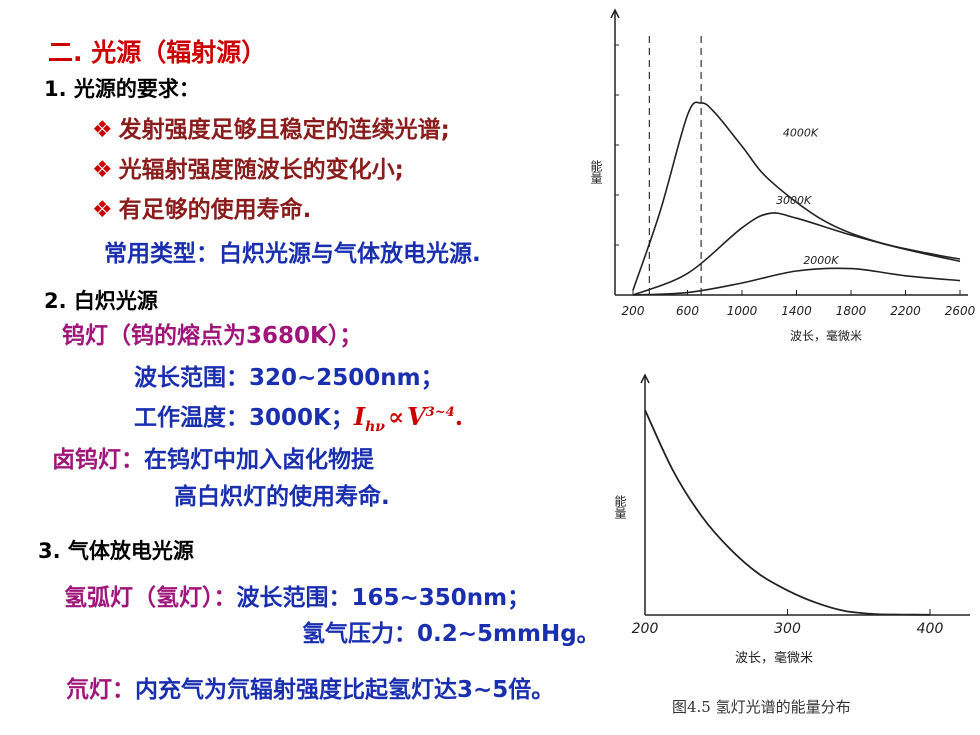  What do you see at coordinates (440, 412) in the screenshot?
I see `formula-exp: 3~4` at bounding box center [440, 412].